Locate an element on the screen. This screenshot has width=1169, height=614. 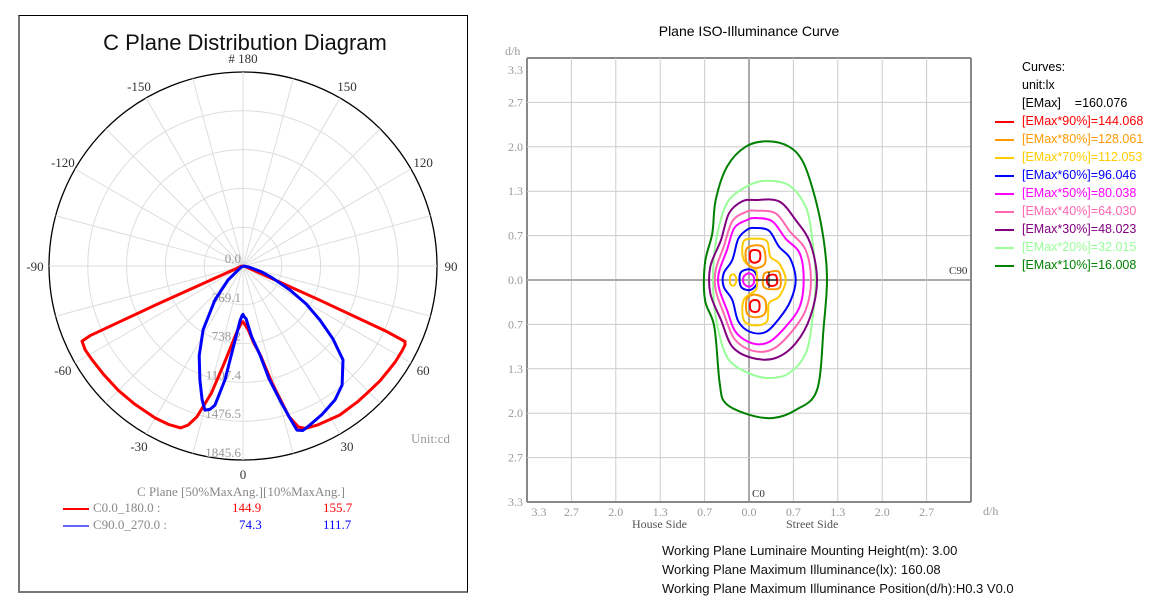
legend-level-item: [EMax*10%]=16.008 is located at coordinates (1069, 265).